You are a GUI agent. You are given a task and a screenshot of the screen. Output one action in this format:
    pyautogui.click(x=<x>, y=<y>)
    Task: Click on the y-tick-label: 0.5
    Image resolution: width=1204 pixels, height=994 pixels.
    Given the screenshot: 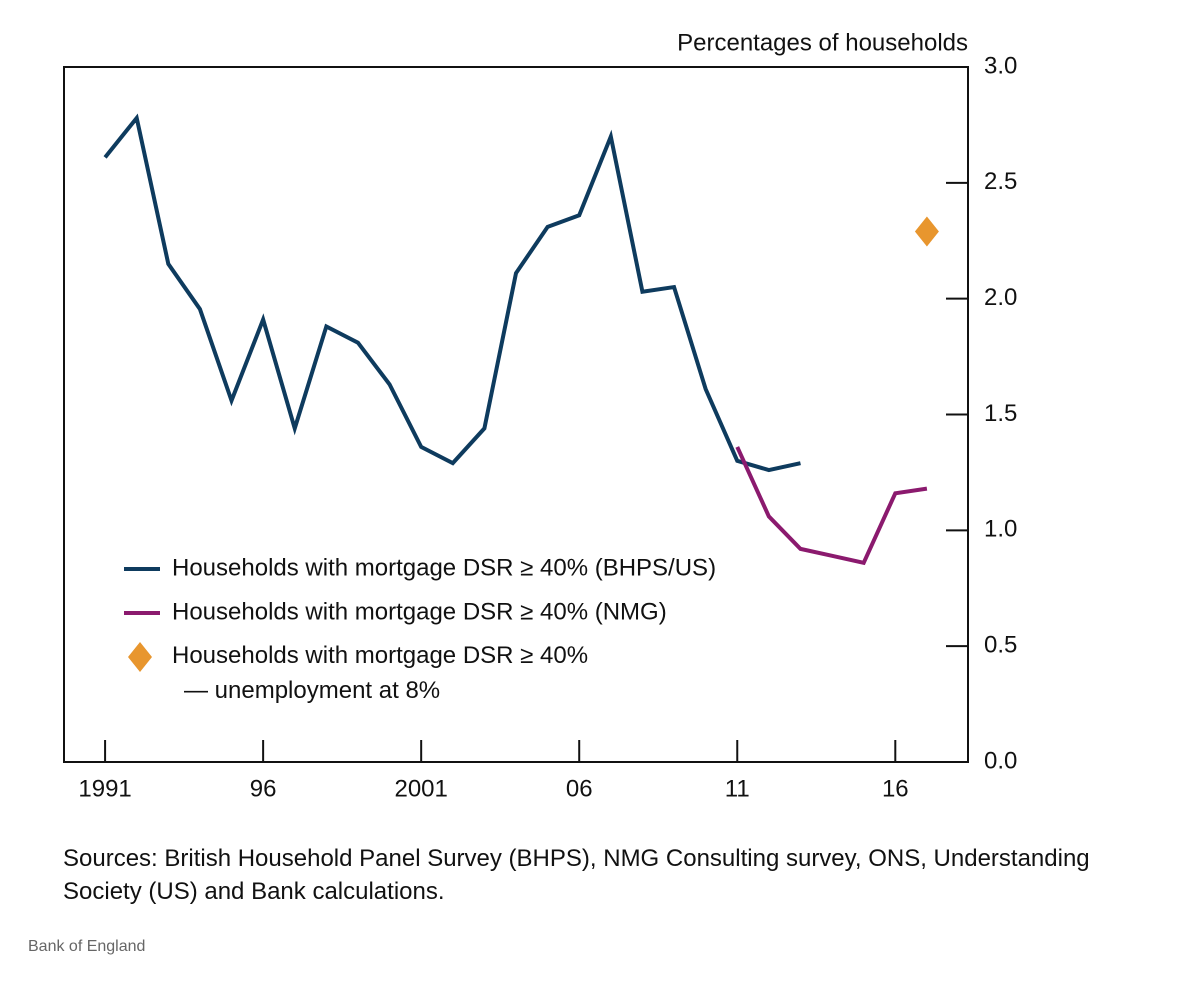 What is the action you would take?
    pyautogui.click(x=1000, y=645)
    